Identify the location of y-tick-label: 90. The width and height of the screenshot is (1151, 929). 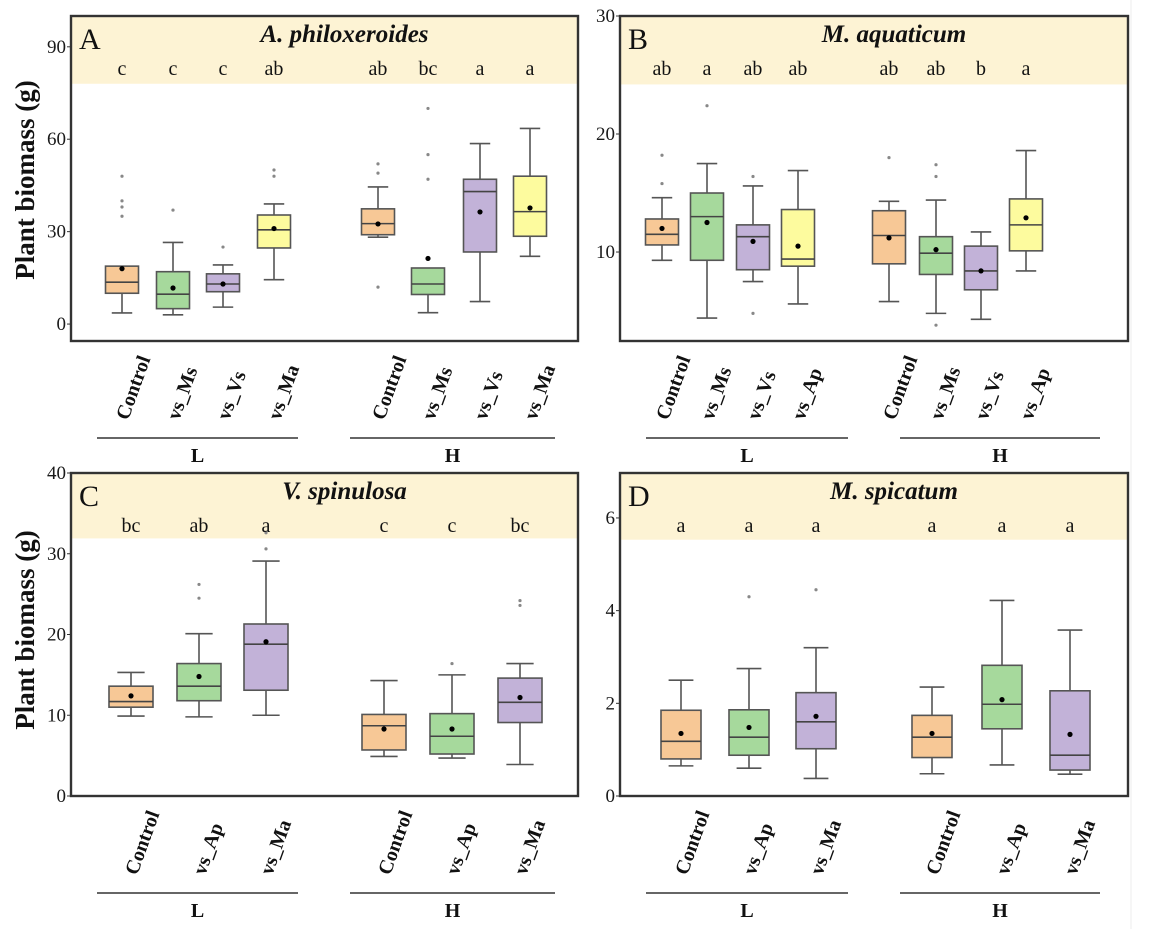
(56, 47).